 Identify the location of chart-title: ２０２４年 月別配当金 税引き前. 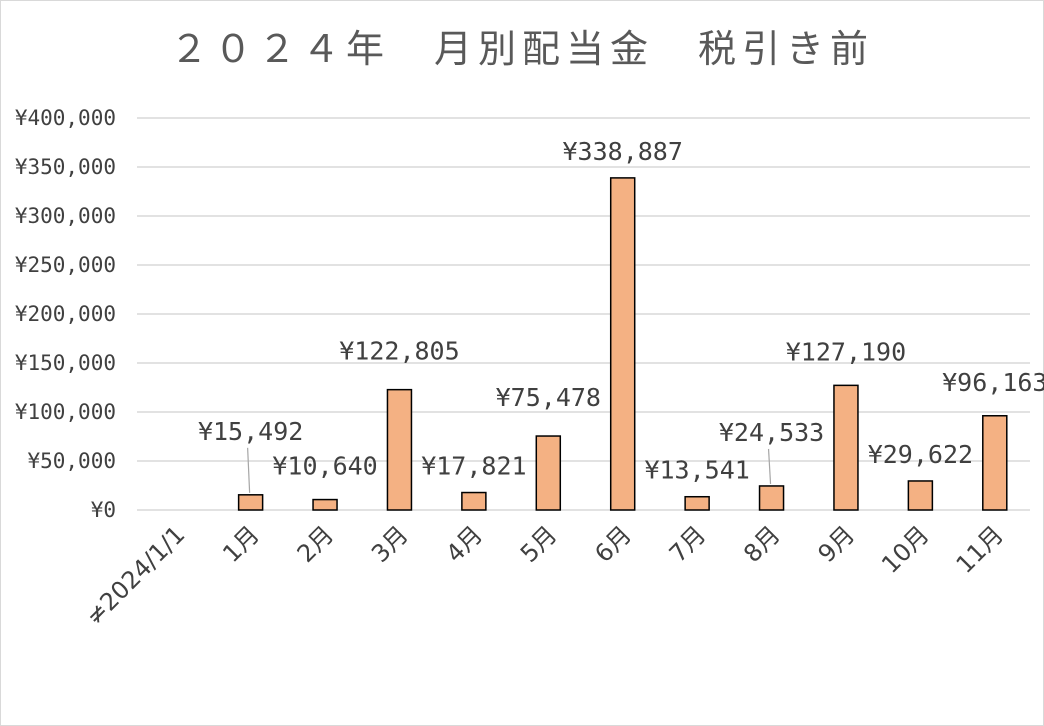
(521, 49).